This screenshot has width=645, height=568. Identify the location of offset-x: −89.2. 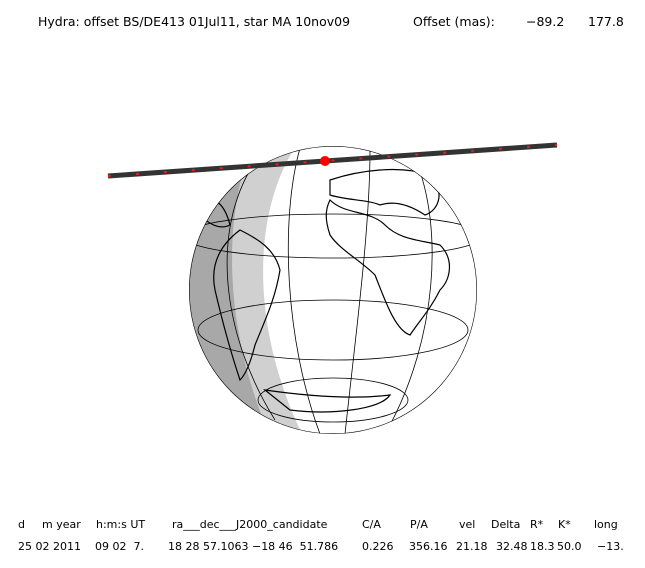
(545, 21).